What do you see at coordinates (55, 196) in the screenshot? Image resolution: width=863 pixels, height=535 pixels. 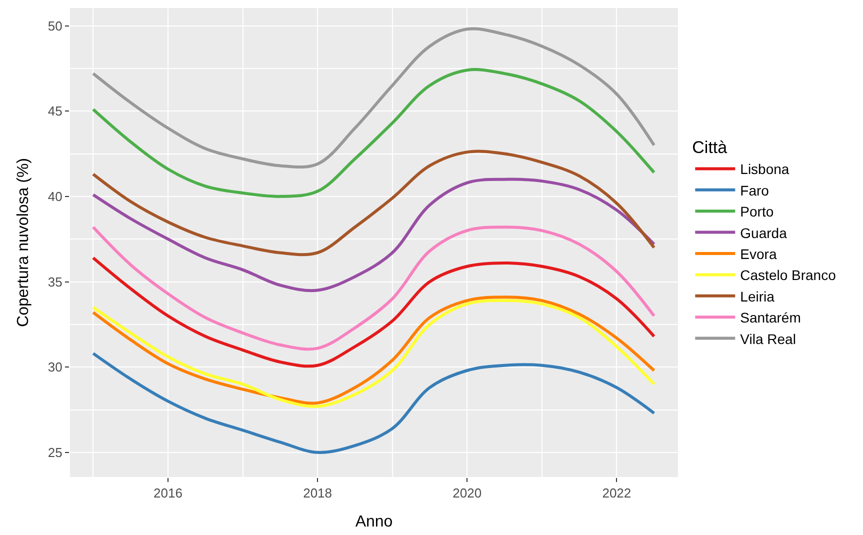 I see `y-tick-label: 40` at bounding box center [55, 196].